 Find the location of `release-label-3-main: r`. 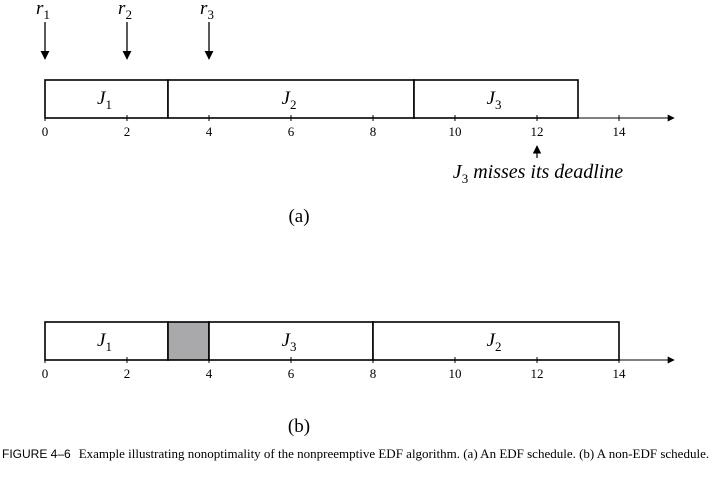

release-label-3-main: r is located at coordinates (204, 9).